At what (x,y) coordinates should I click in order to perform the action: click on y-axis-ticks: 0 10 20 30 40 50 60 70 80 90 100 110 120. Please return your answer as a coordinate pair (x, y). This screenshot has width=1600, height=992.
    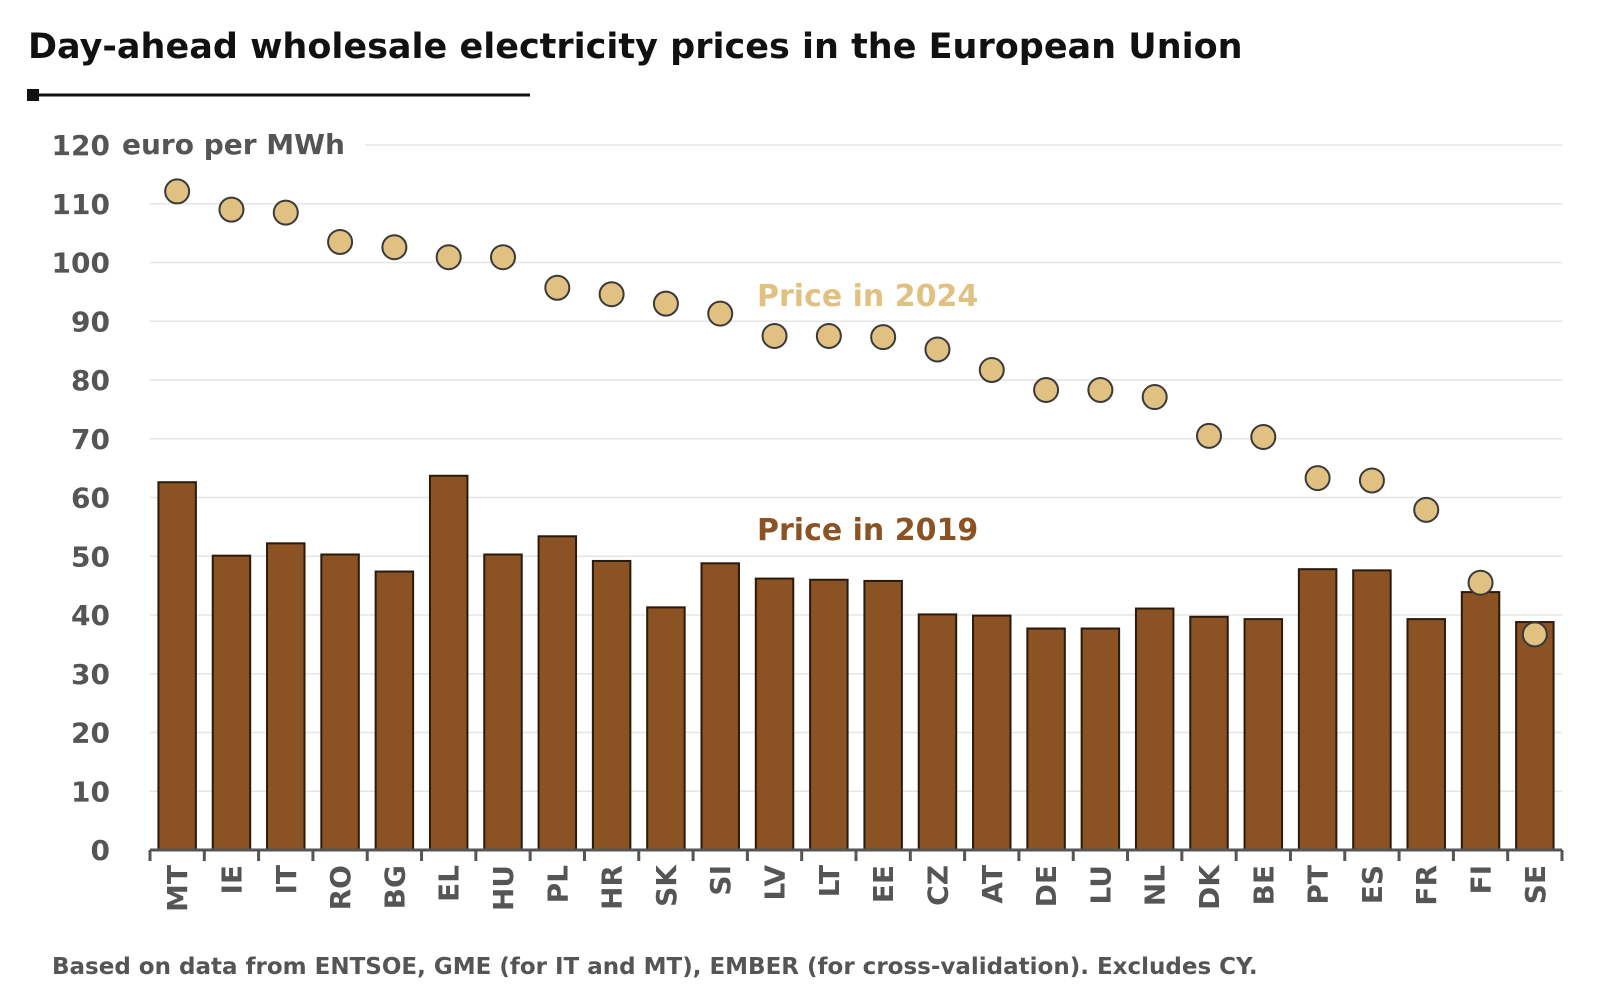
    Looking at the image, I should click on (81, 498).